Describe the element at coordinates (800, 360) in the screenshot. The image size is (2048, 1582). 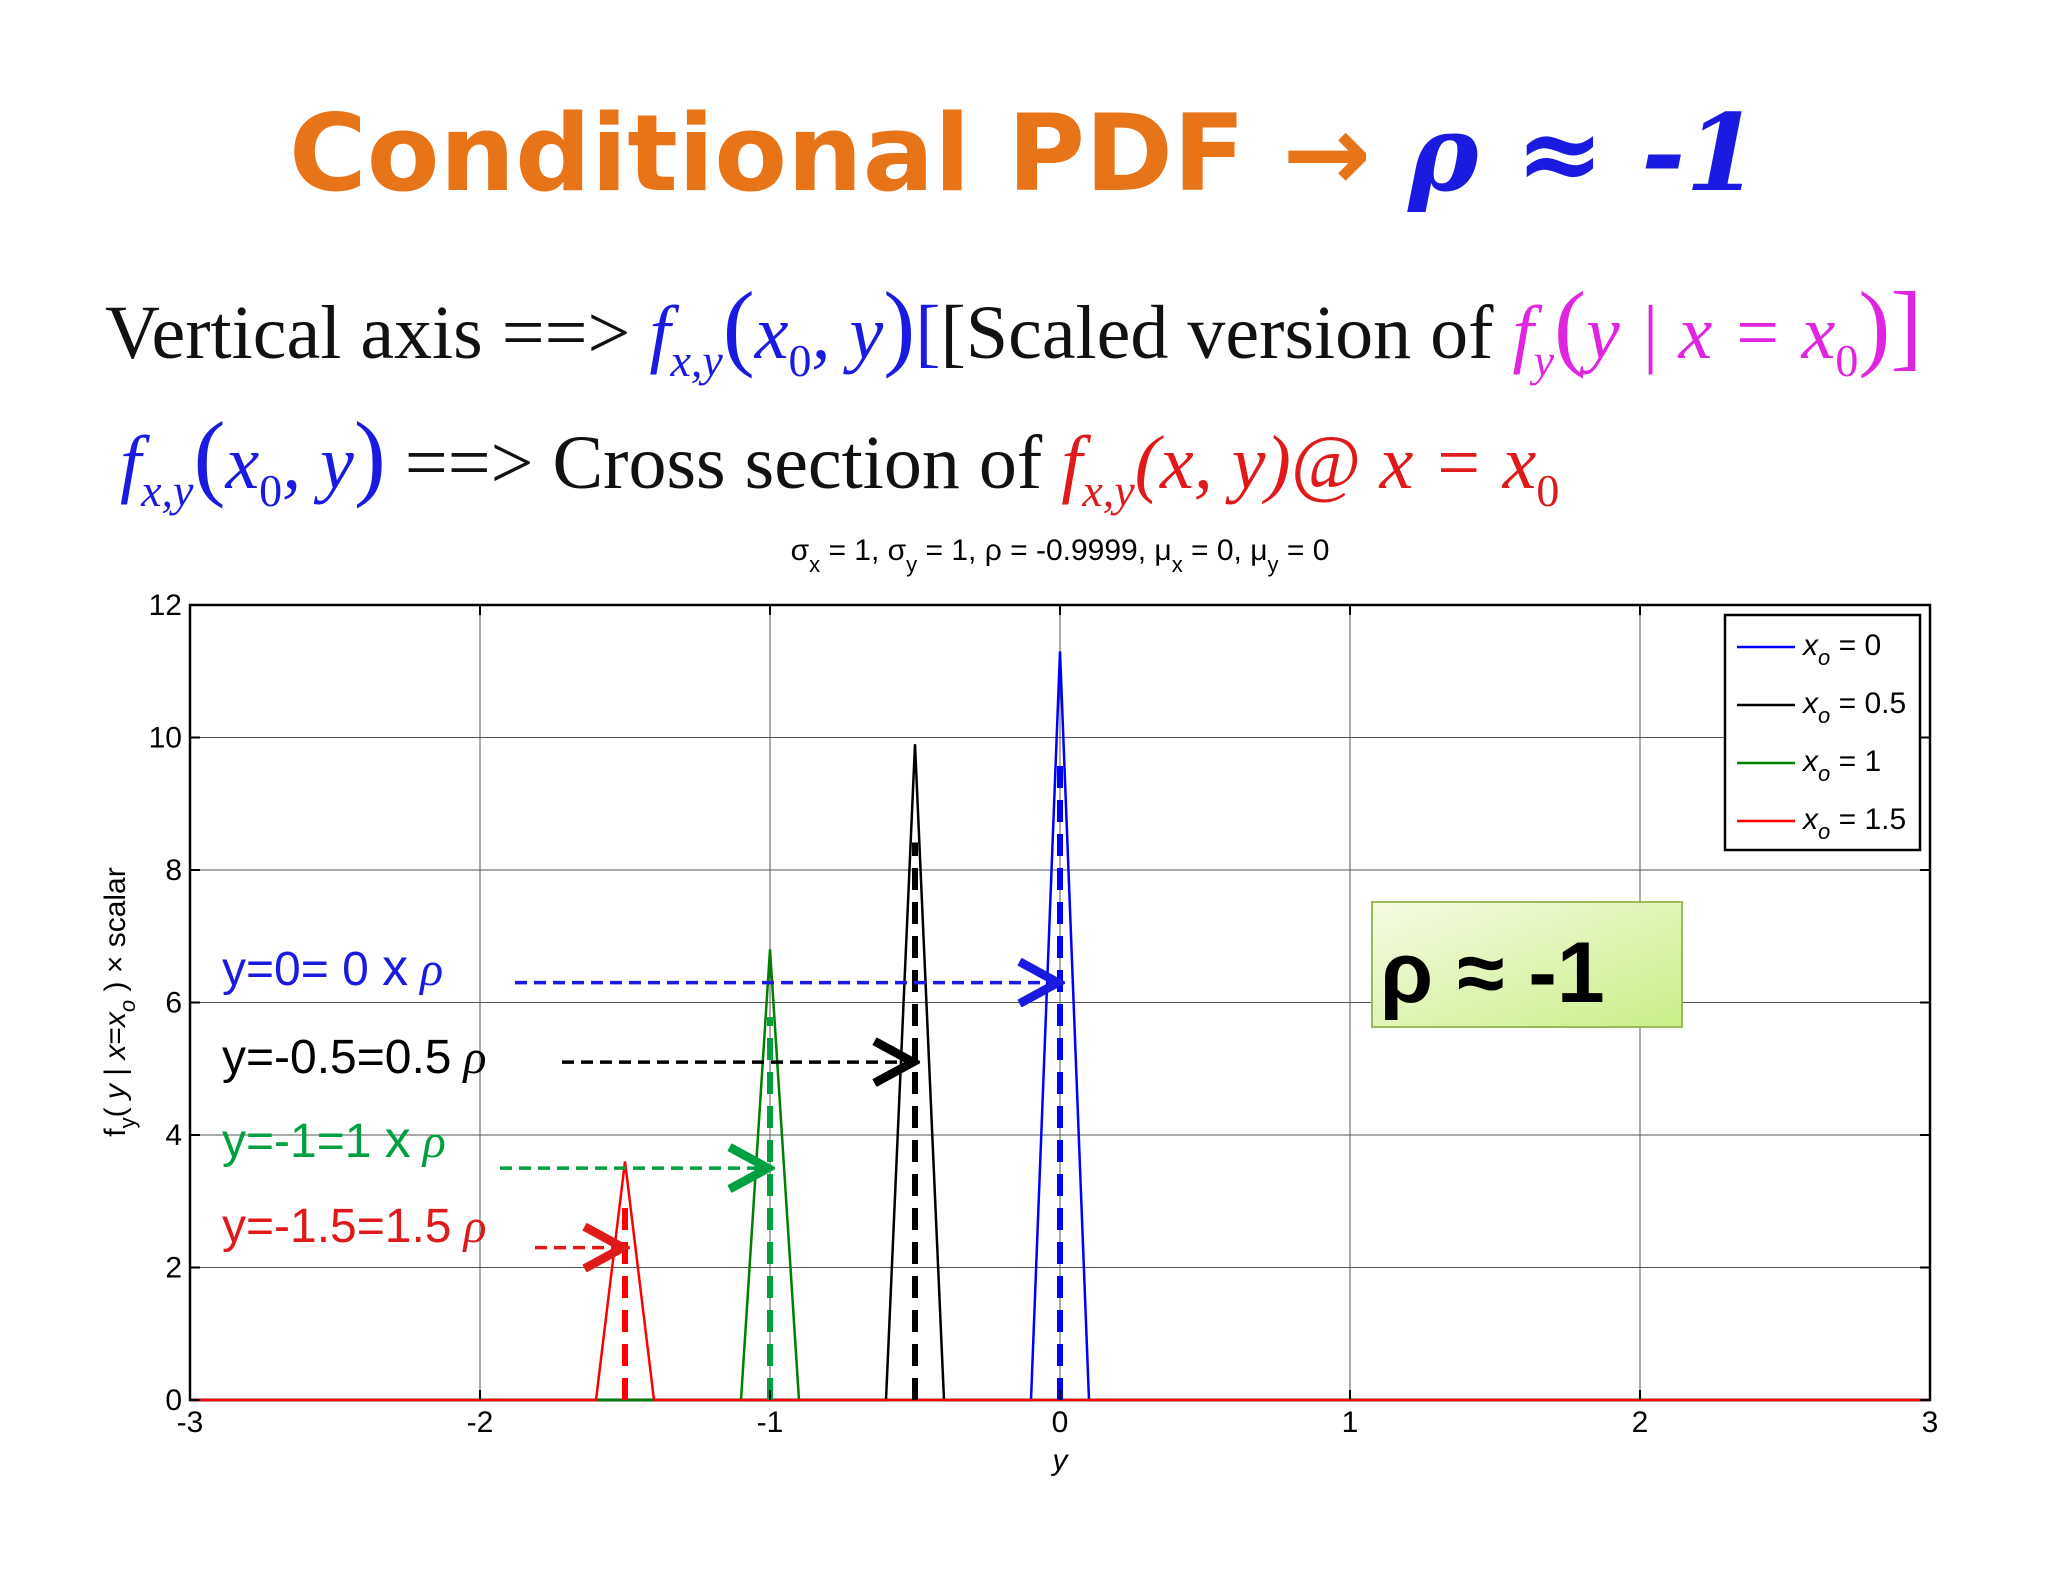
I see `eq1-sub0: 0` at that location.